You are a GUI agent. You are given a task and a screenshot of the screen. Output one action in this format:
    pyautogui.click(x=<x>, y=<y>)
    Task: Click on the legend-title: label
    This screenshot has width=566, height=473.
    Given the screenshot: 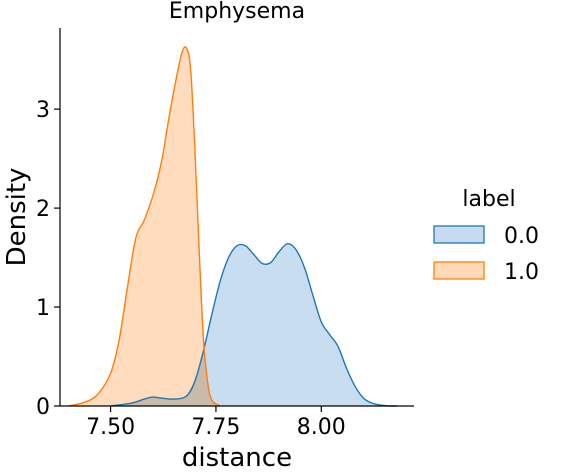 What is the action you would take?
    pyautogui.click(x=488, y=199)
    